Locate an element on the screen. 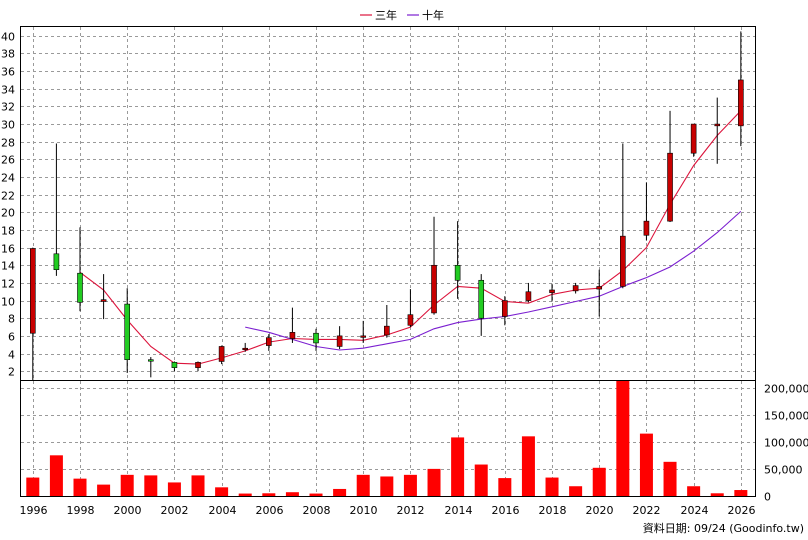  legend: 三年 十年 is located at coordinates (402, 15).